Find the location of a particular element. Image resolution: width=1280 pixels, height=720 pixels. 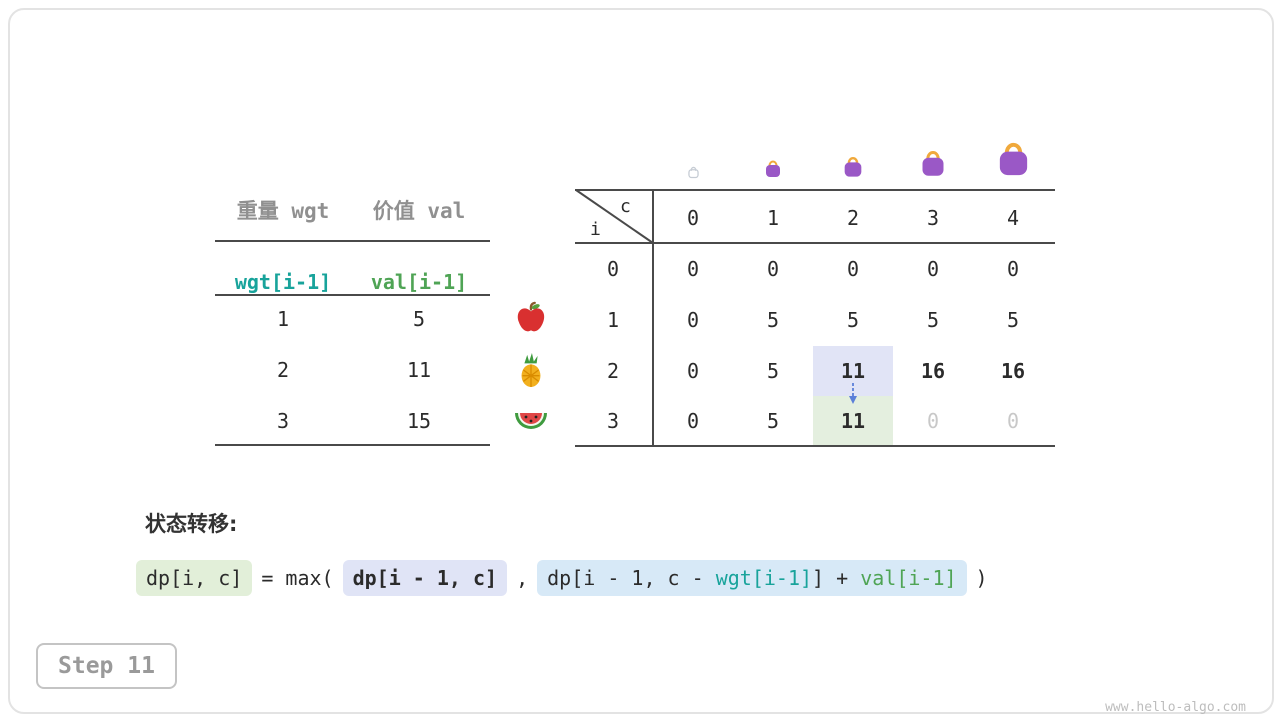

dp-col-header: 2 is located at coordinates (853, 218).